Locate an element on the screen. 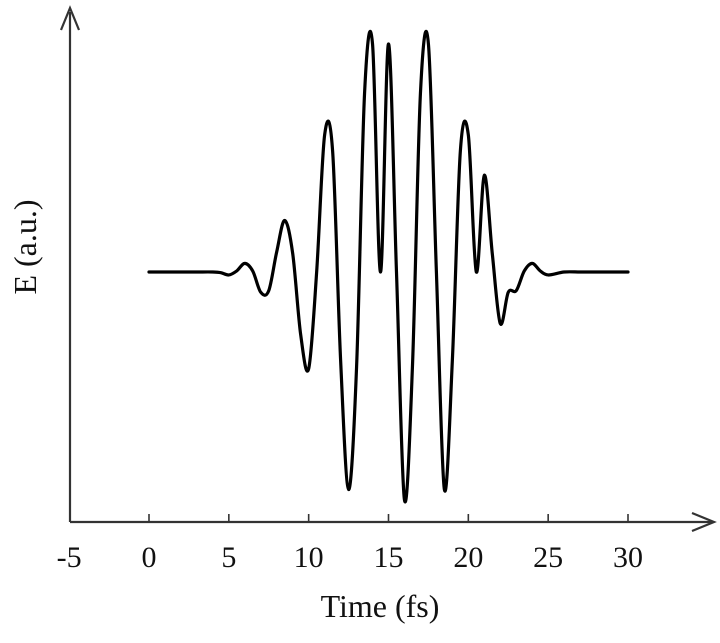  y-axis-arrow is located at coordinates (70, 18).